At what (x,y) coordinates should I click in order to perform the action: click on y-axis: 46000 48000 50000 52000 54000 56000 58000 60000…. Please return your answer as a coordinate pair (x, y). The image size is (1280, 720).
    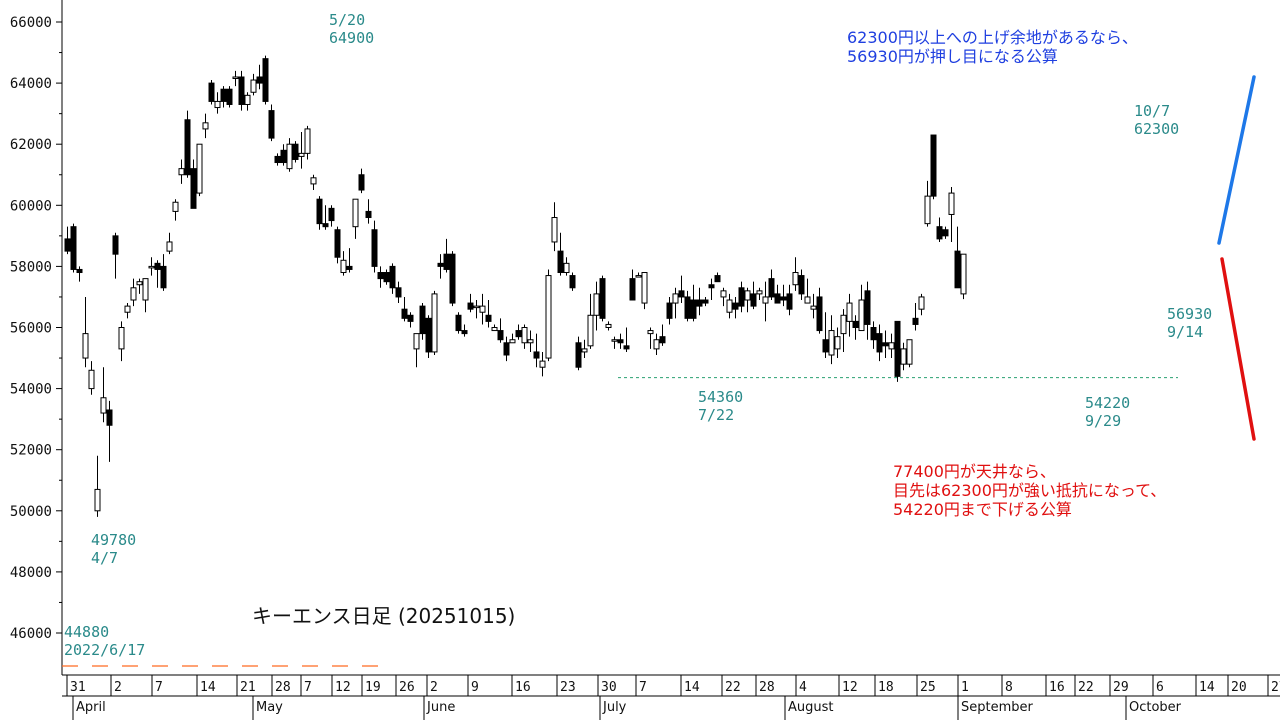
    Looking at the image, I should click on (36, 337).